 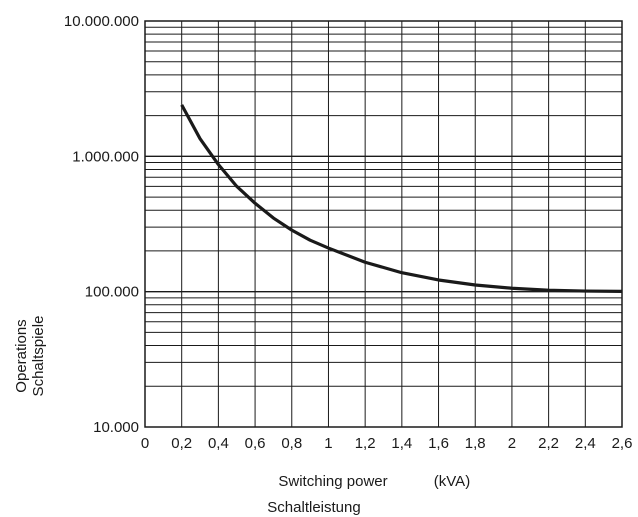 I want to click on x-axis-ticks: 0 0,2 0,4 0,6 0,8 1 1,2 1,4 1,6 1,8 2 2,2 2,4 2,6, so click(x=387, y=443).